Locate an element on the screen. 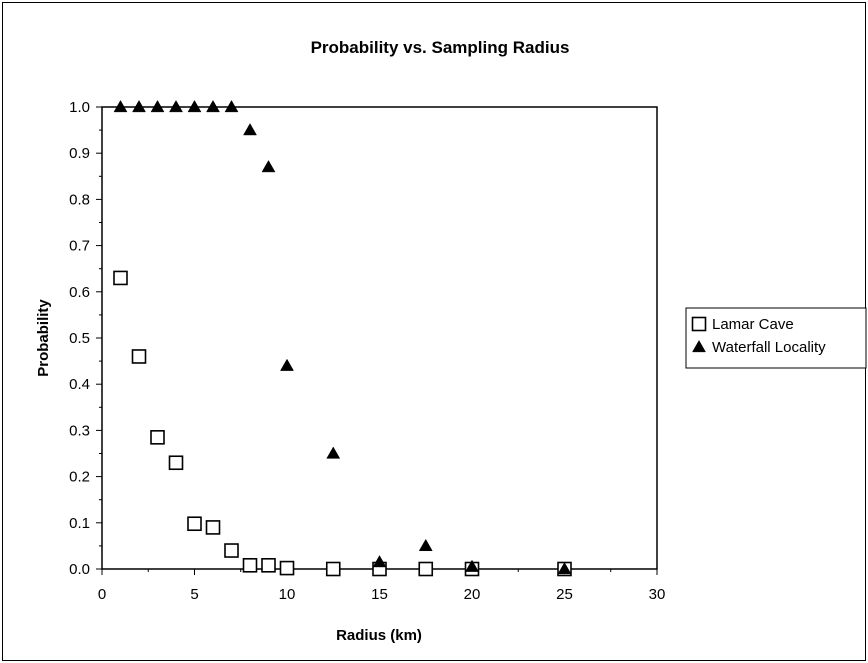  x-tick-label: 30 is located at coordinates (657, 594).